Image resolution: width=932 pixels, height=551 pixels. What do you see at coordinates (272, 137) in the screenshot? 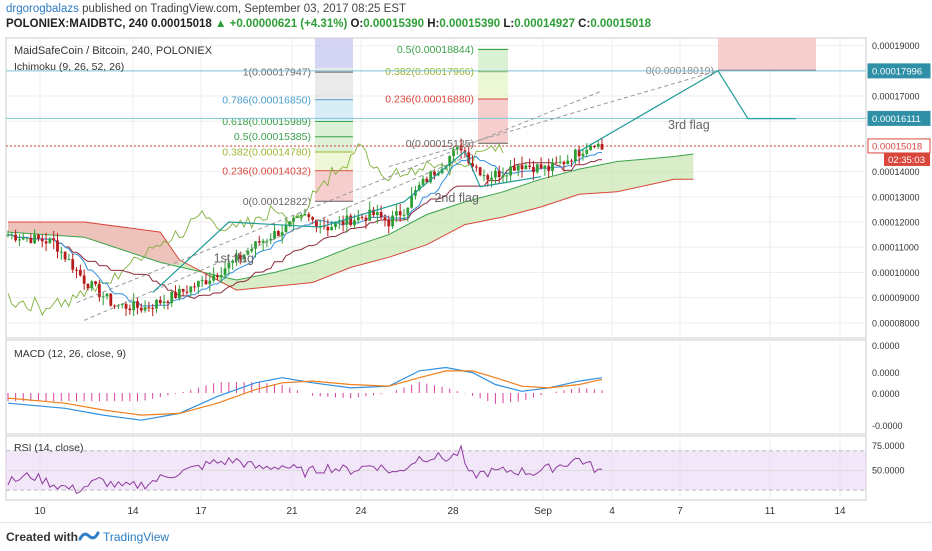
I see `fib-level-label: 0.5(0.00015385)` at bounding box center [272, 137].